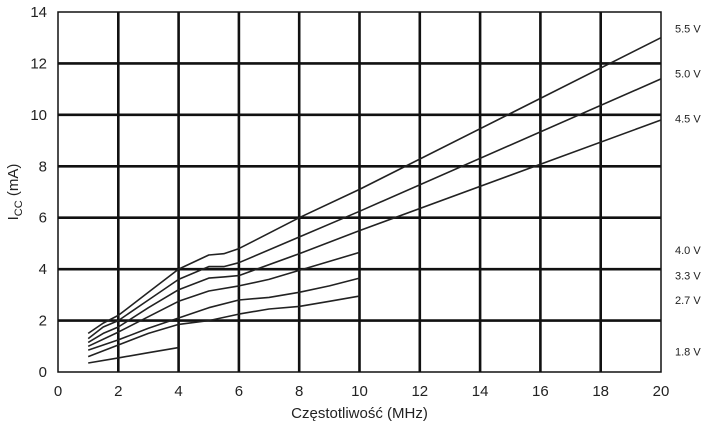 Image resolution: width=709 pixels, height=429 pixels. Describe the element at coordinates (359, 413) in the screenshot. I see `x-axis-title: Częstotliwość (MHz)` at that location.